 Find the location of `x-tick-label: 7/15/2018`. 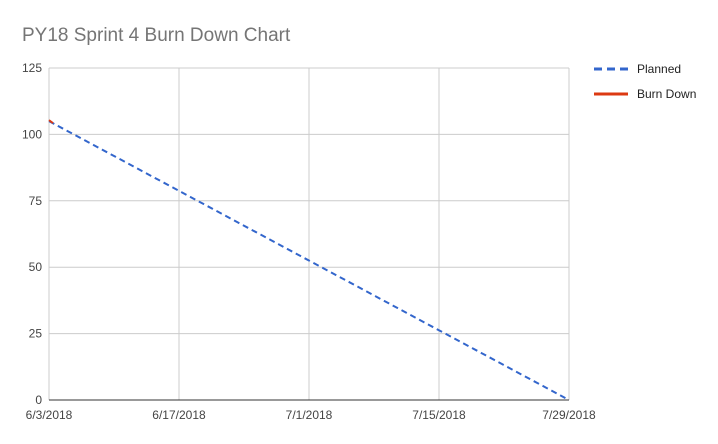

x-tick-label: 7/15/2018 is located at coordinates (439, 415).